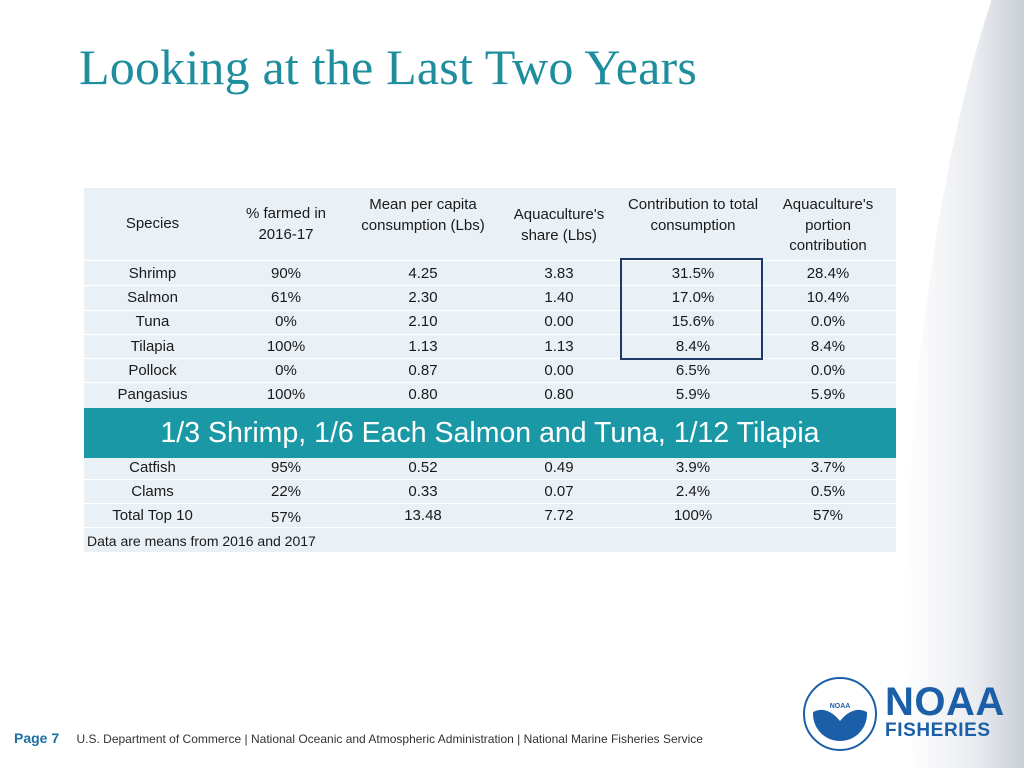  Describe the element at coordinates (201, 541) in the screenshot. I see `table-note: Data are means from 2016 and 2017` at that location.